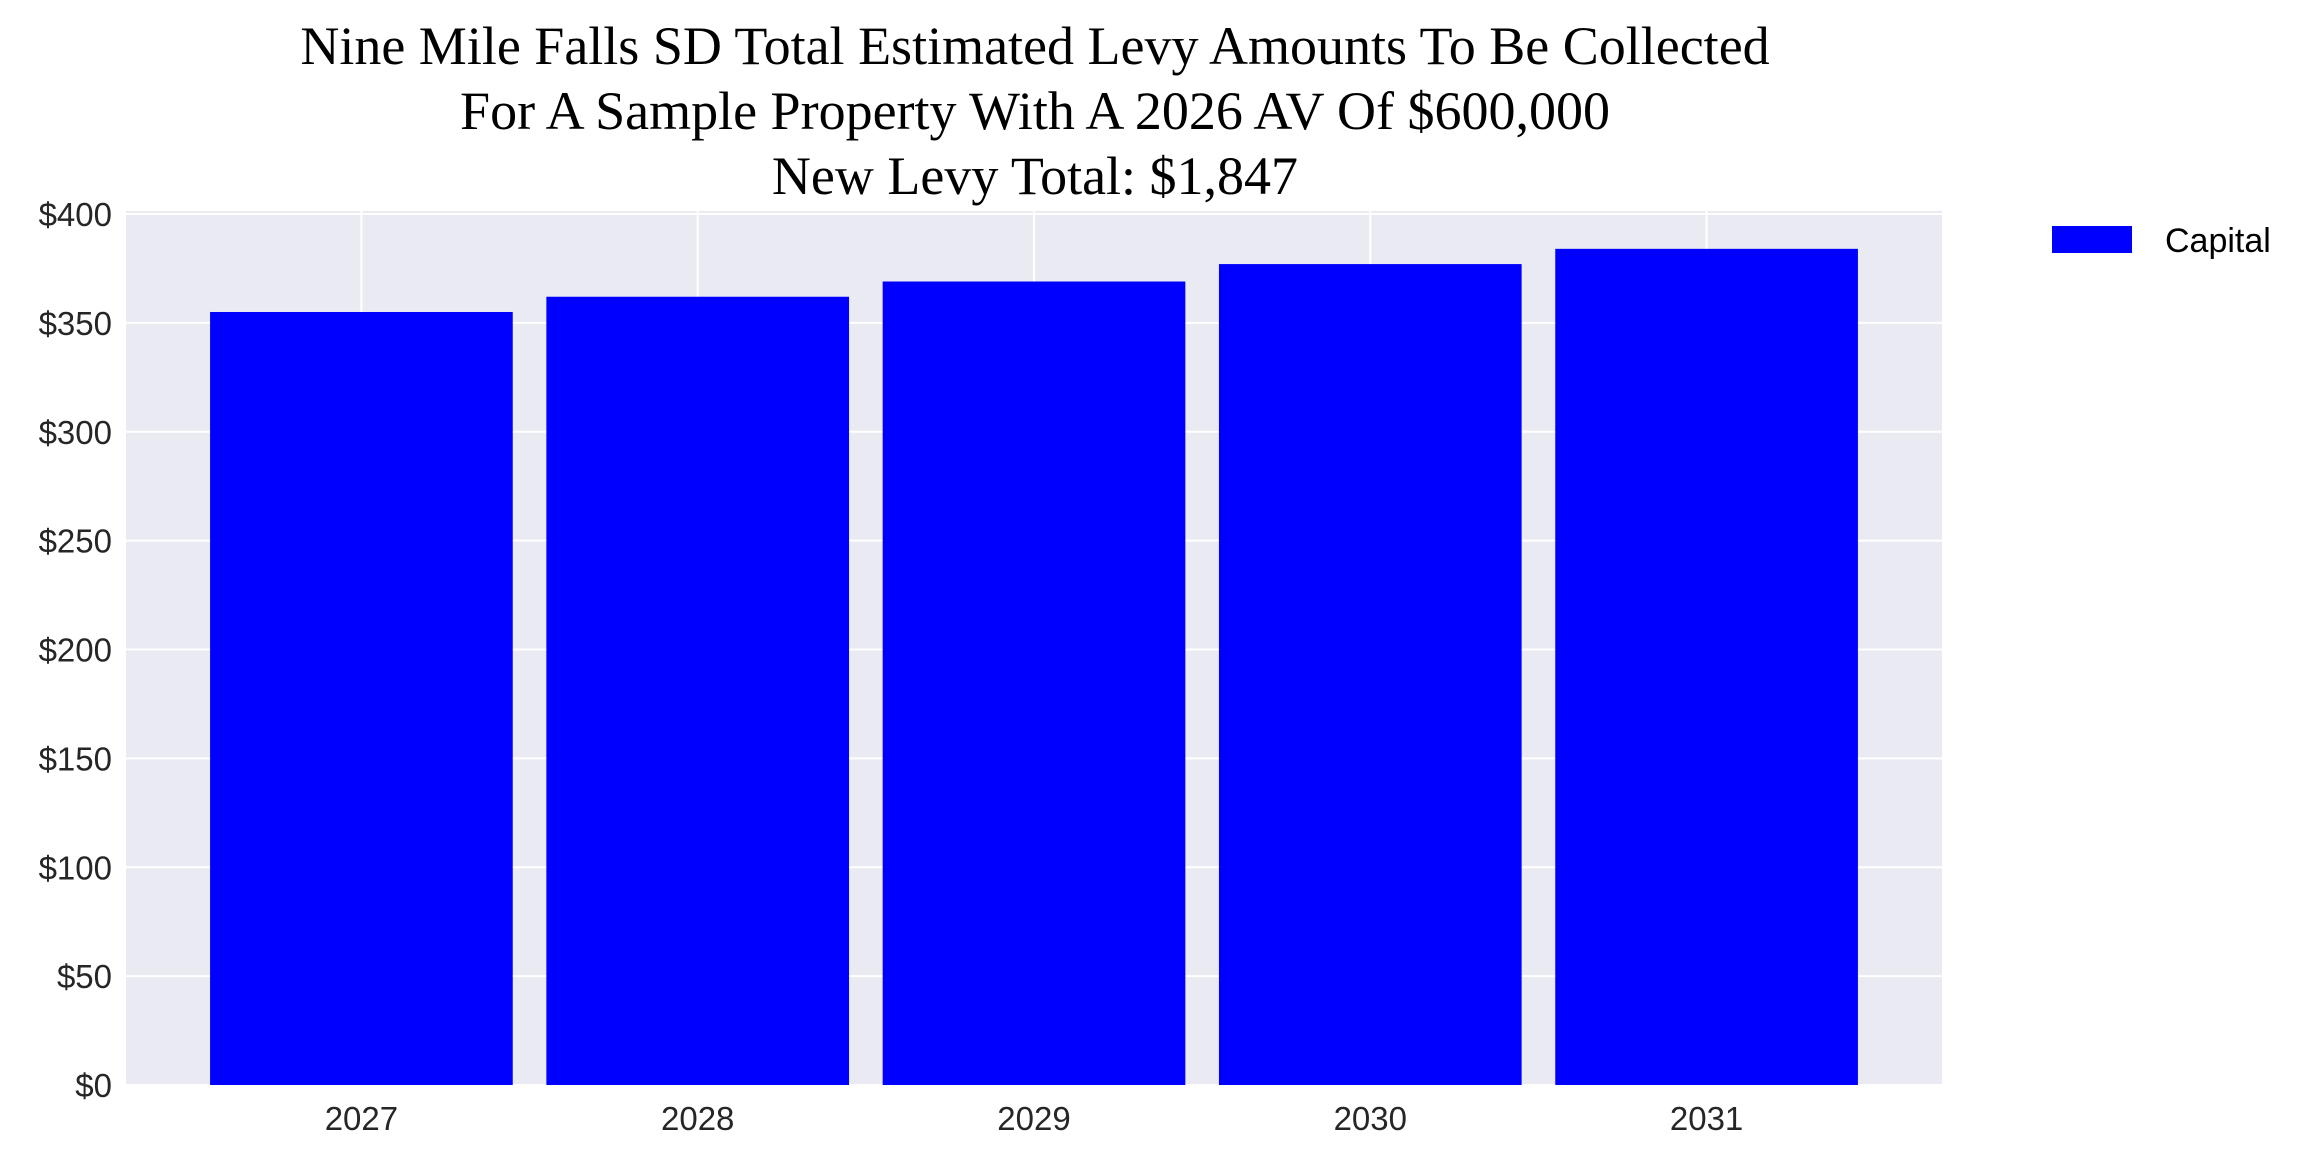 The width and height of the screenshot is (2304, 1152). Describe the element at coordinates (361, 1118) in the screenshot. I see `x-tick-label: 2027` at that location.